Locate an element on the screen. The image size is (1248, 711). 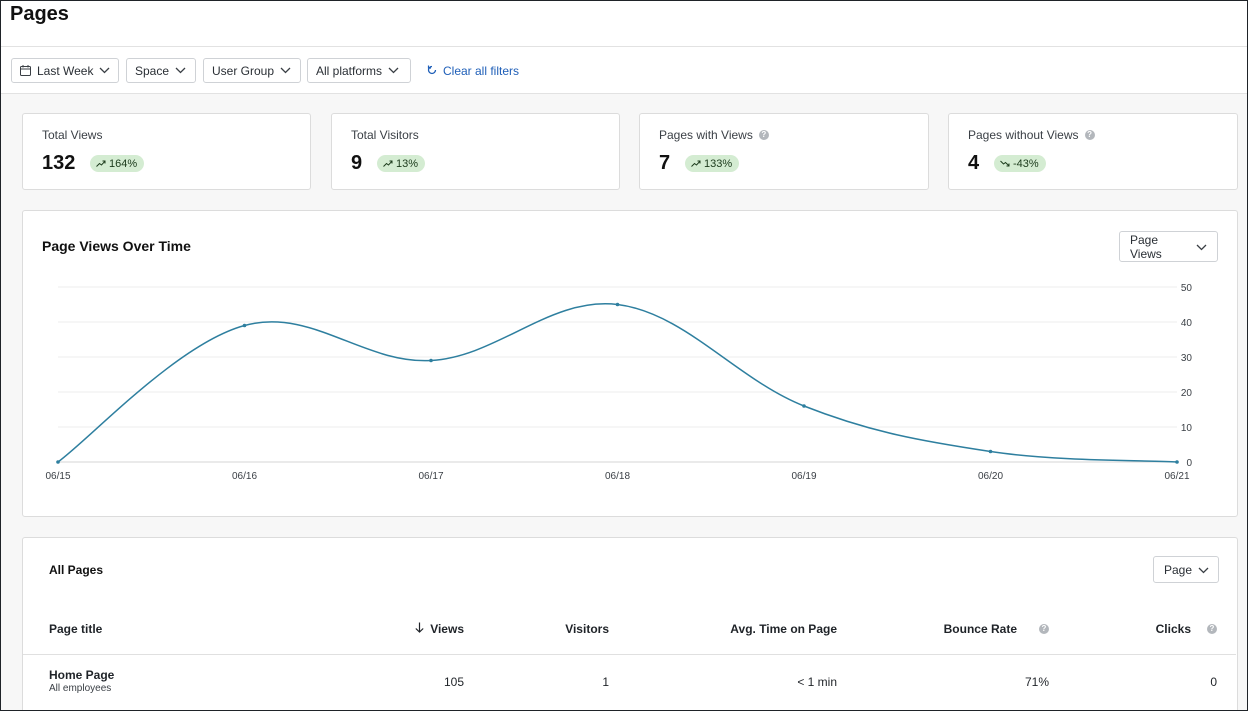
trend-value: 164% is located at coordinates (123, 163).